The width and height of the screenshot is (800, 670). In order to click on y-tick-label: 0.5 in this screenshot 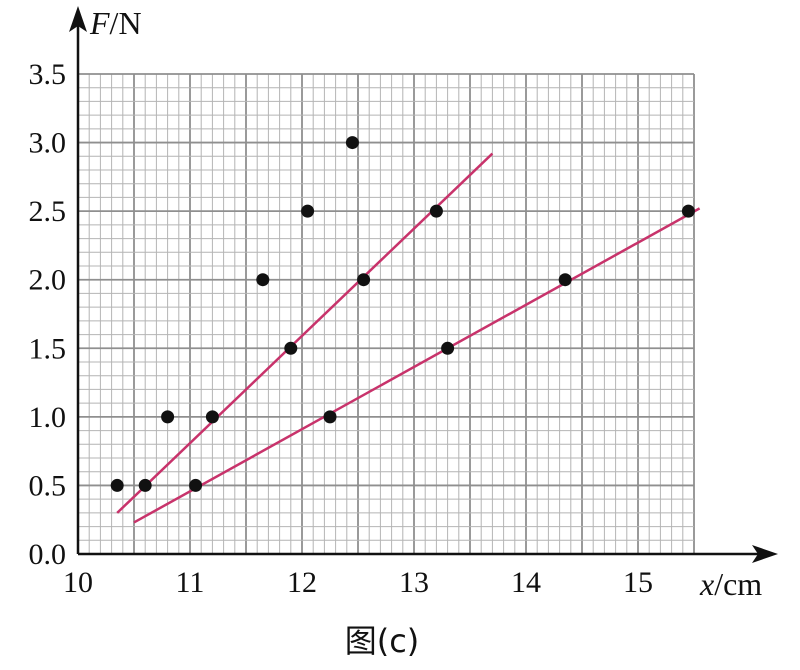, I will do `click(48, 485)`.